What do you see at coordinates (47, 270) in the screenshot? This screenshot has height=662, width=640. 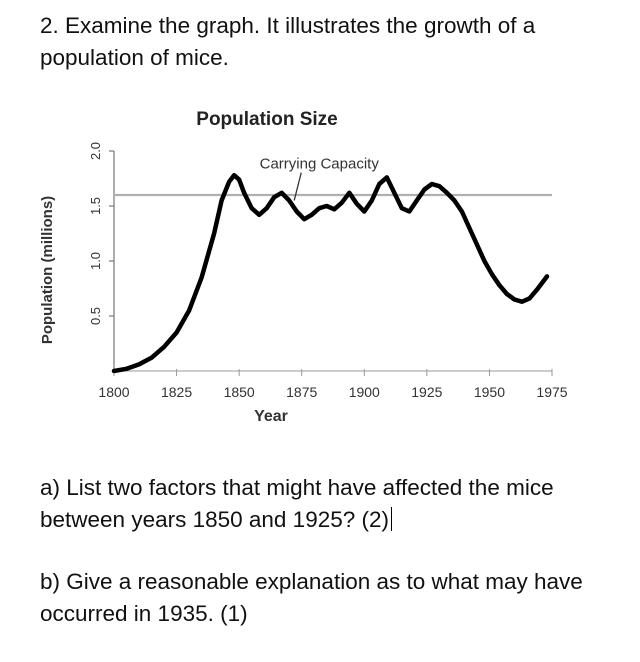 I see `y-axis-label: Population (millions)` at bounding box center [47, 270].